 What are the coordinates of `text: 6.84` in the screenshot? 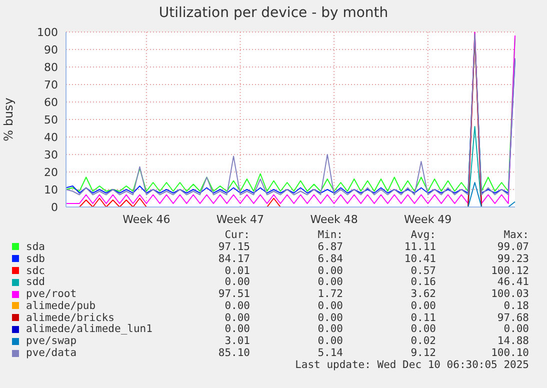 It's located at (329, 258).